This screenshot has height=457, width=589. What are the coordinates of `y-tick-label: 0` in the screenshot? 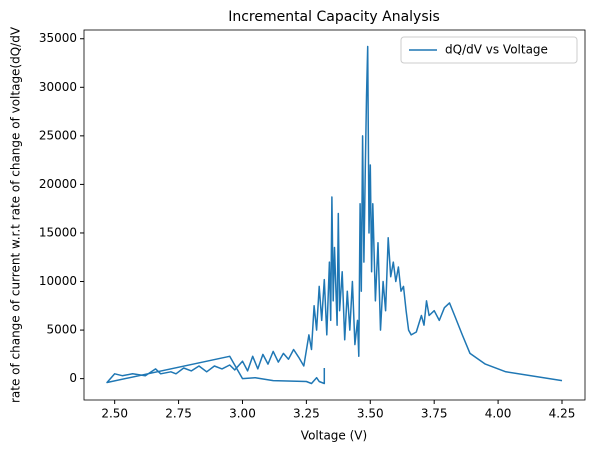 It's located at (73, 378).